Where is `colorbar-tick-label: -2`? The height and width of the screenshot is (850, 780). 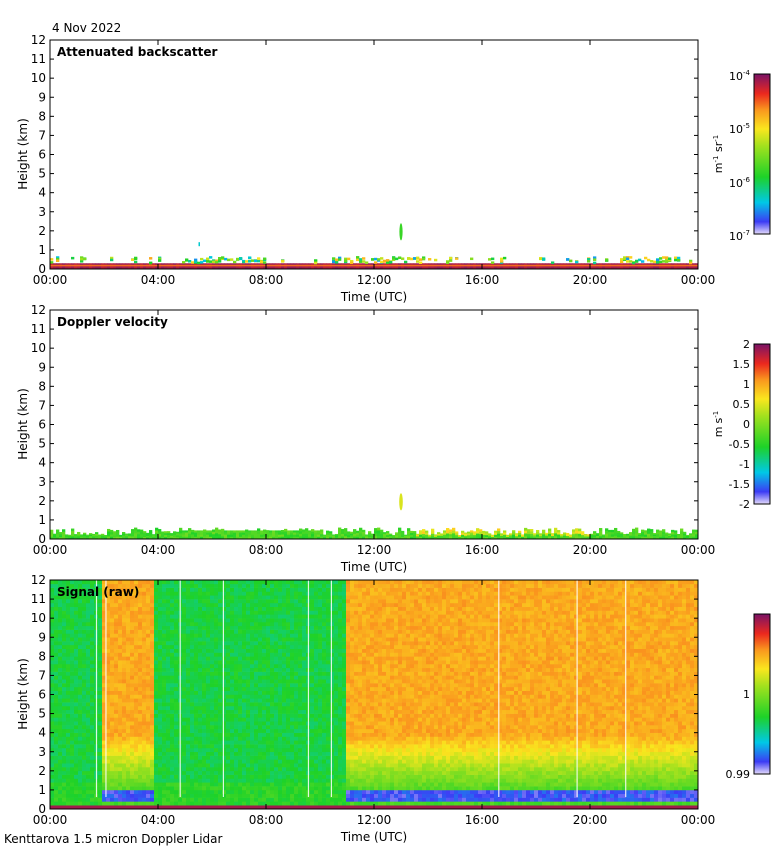 colorbar-tick-label: -2 is located at coordinates (744, 504).